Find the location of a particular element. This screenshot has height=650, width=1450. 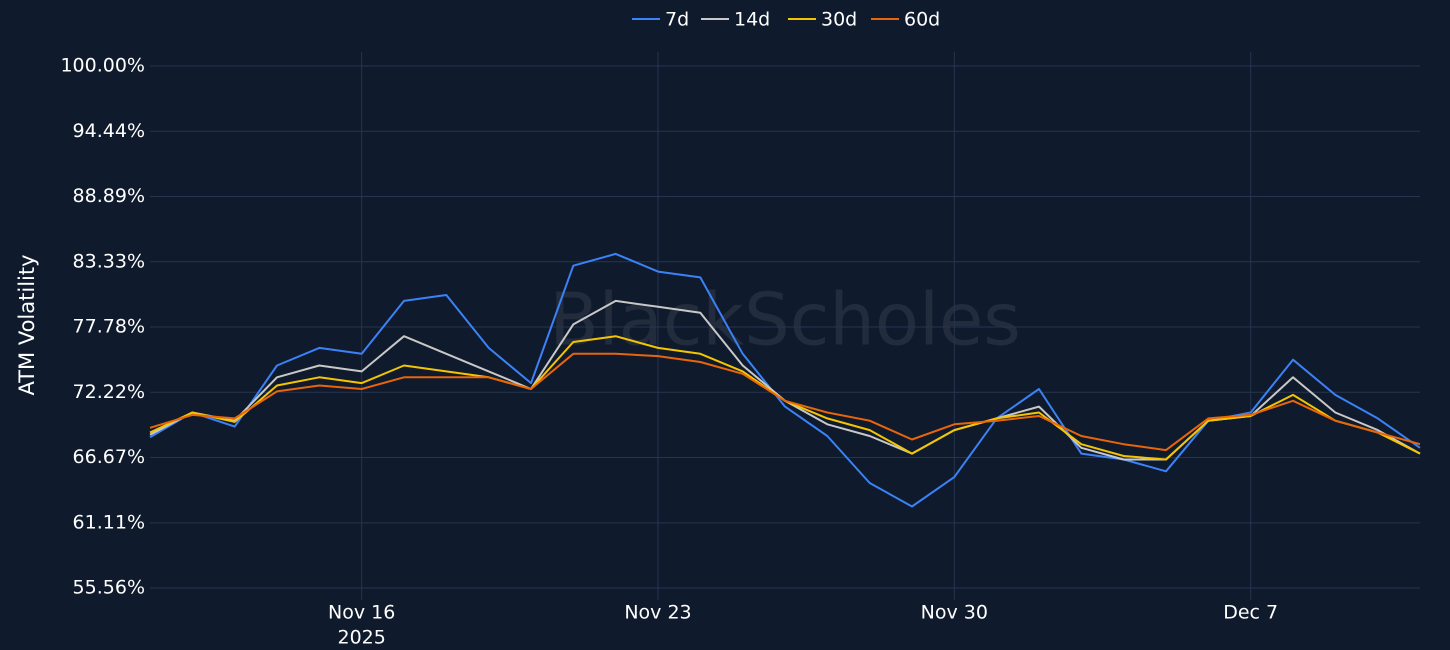

watermark: BlackScholes is located at coordinates (785, 320).